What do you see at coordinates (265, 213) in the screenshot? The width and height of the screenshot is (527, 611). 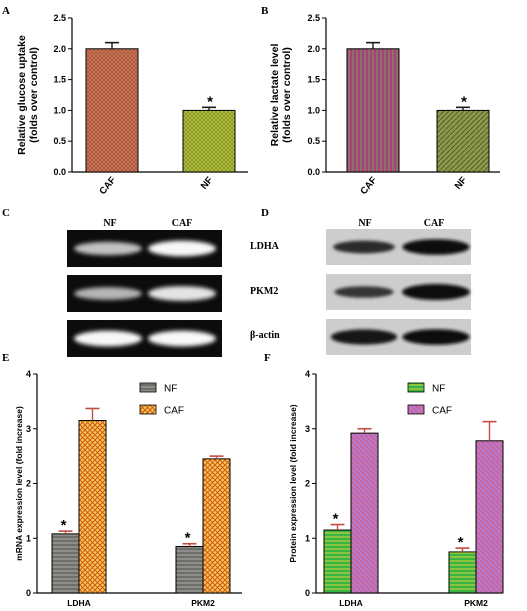 I see `panel-letter-d: D` at bounding box center [265, 213].